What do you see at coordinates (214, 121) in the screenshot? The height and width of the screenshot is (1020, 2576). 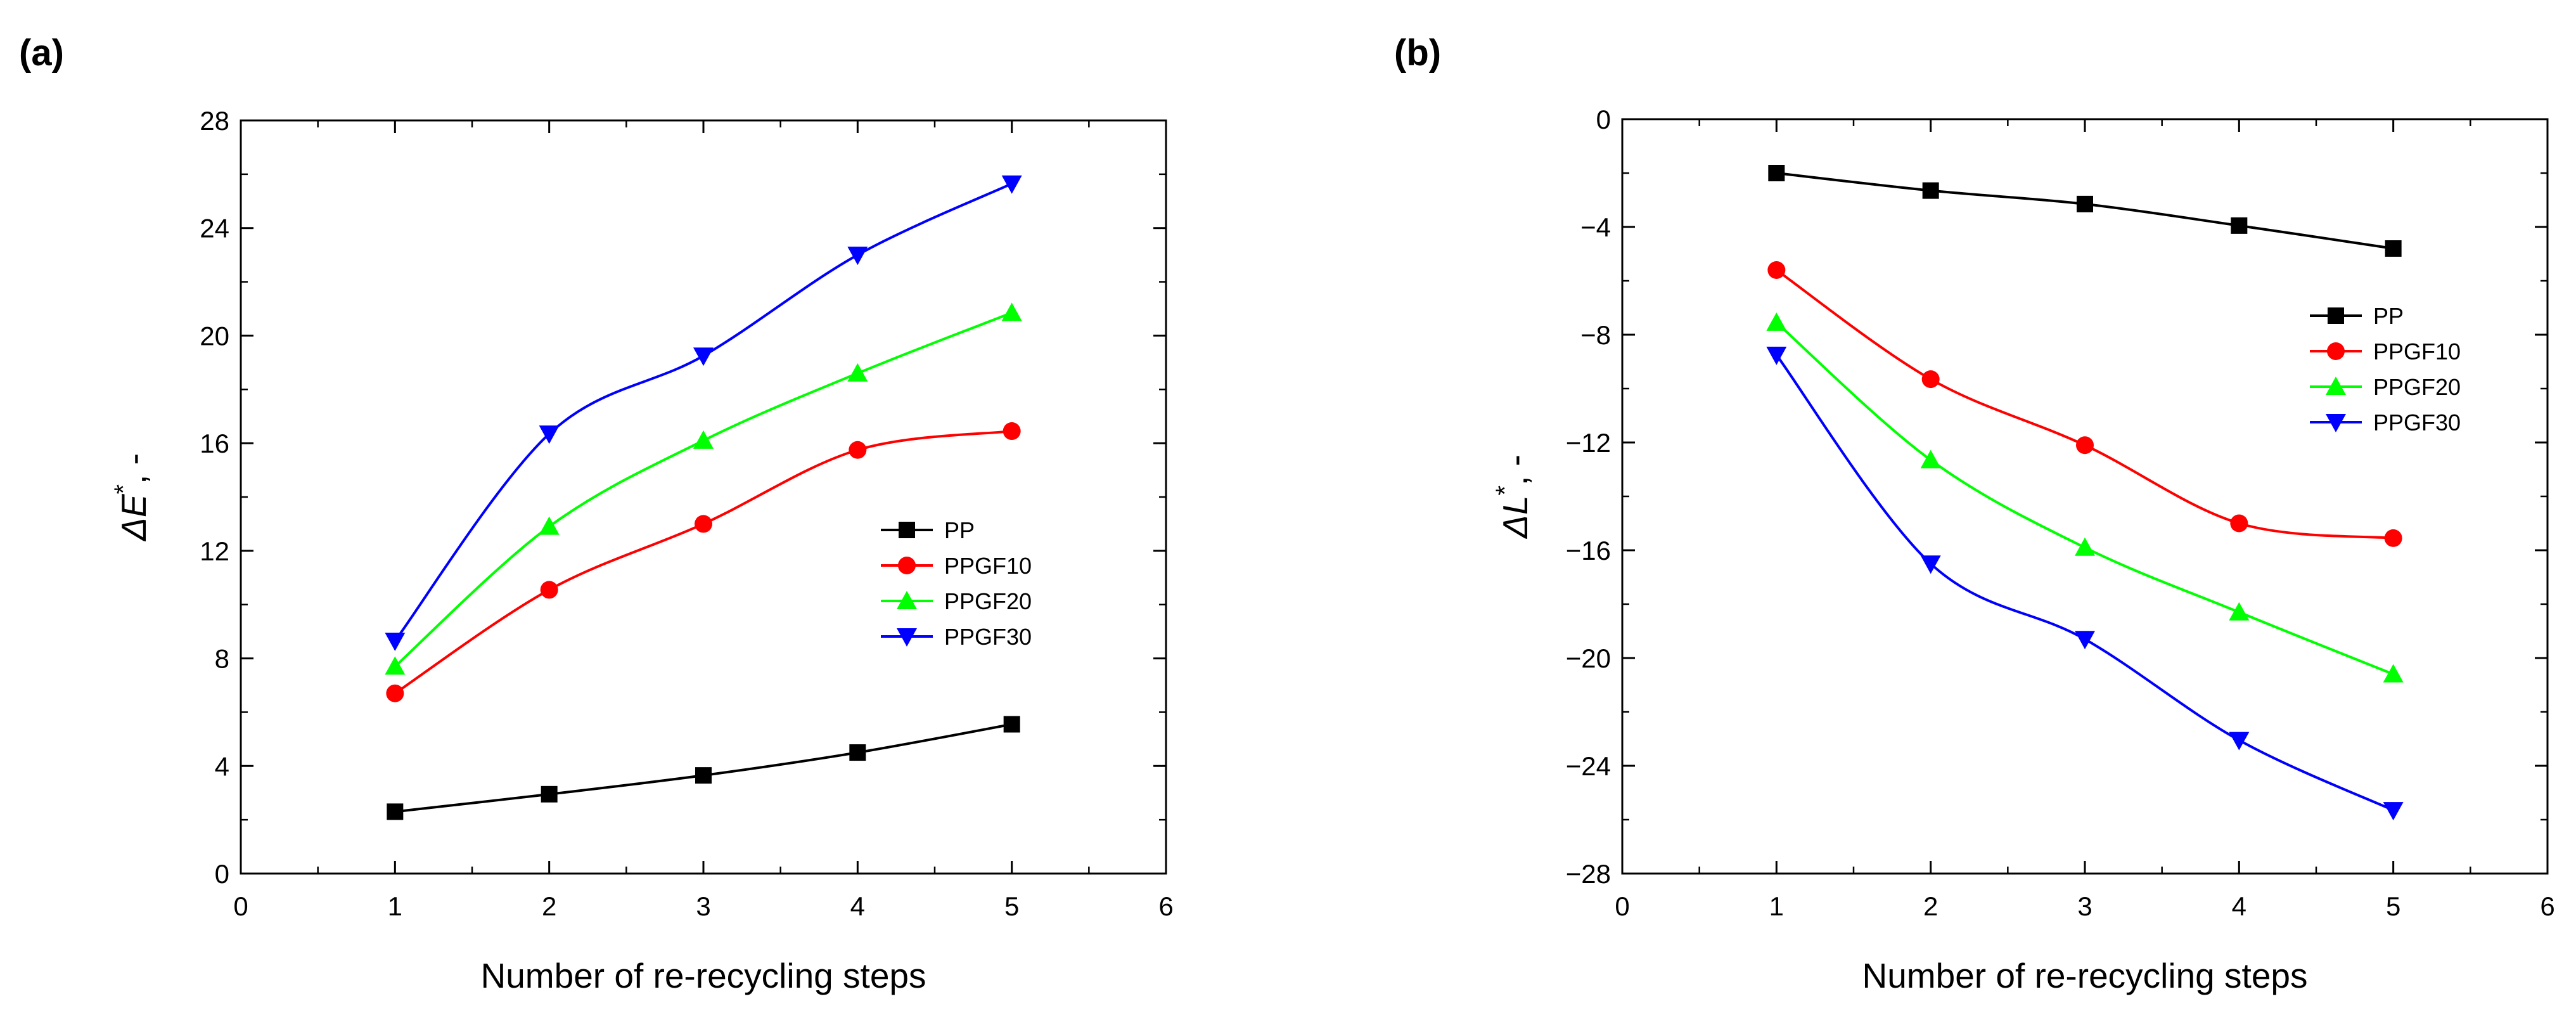 I see `y-tick-label: 28` at bounding box center [214, 121].